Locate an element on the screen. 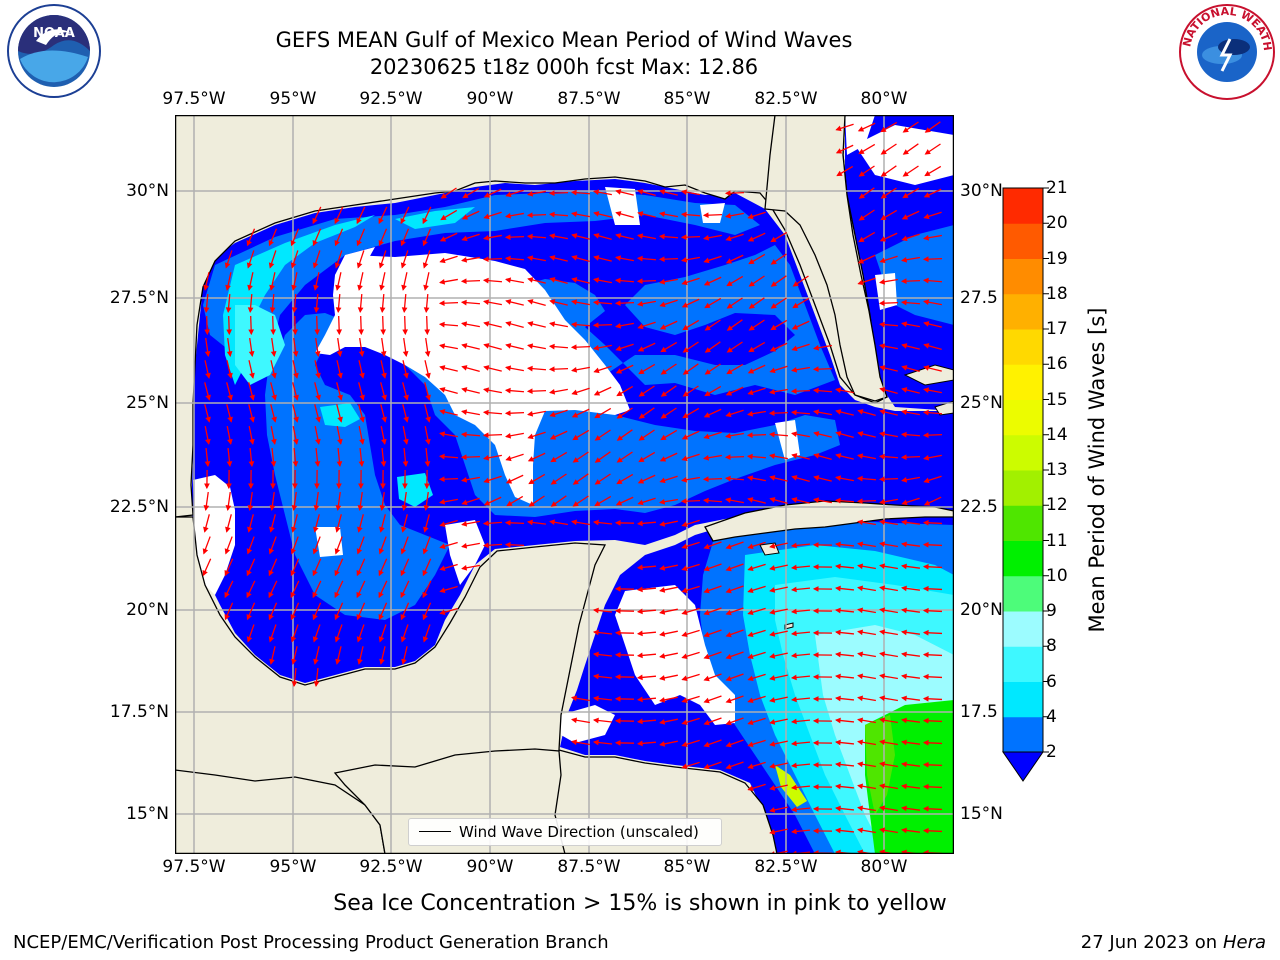  calm-area-yucatan-channel is located at coordinates (675, 655).